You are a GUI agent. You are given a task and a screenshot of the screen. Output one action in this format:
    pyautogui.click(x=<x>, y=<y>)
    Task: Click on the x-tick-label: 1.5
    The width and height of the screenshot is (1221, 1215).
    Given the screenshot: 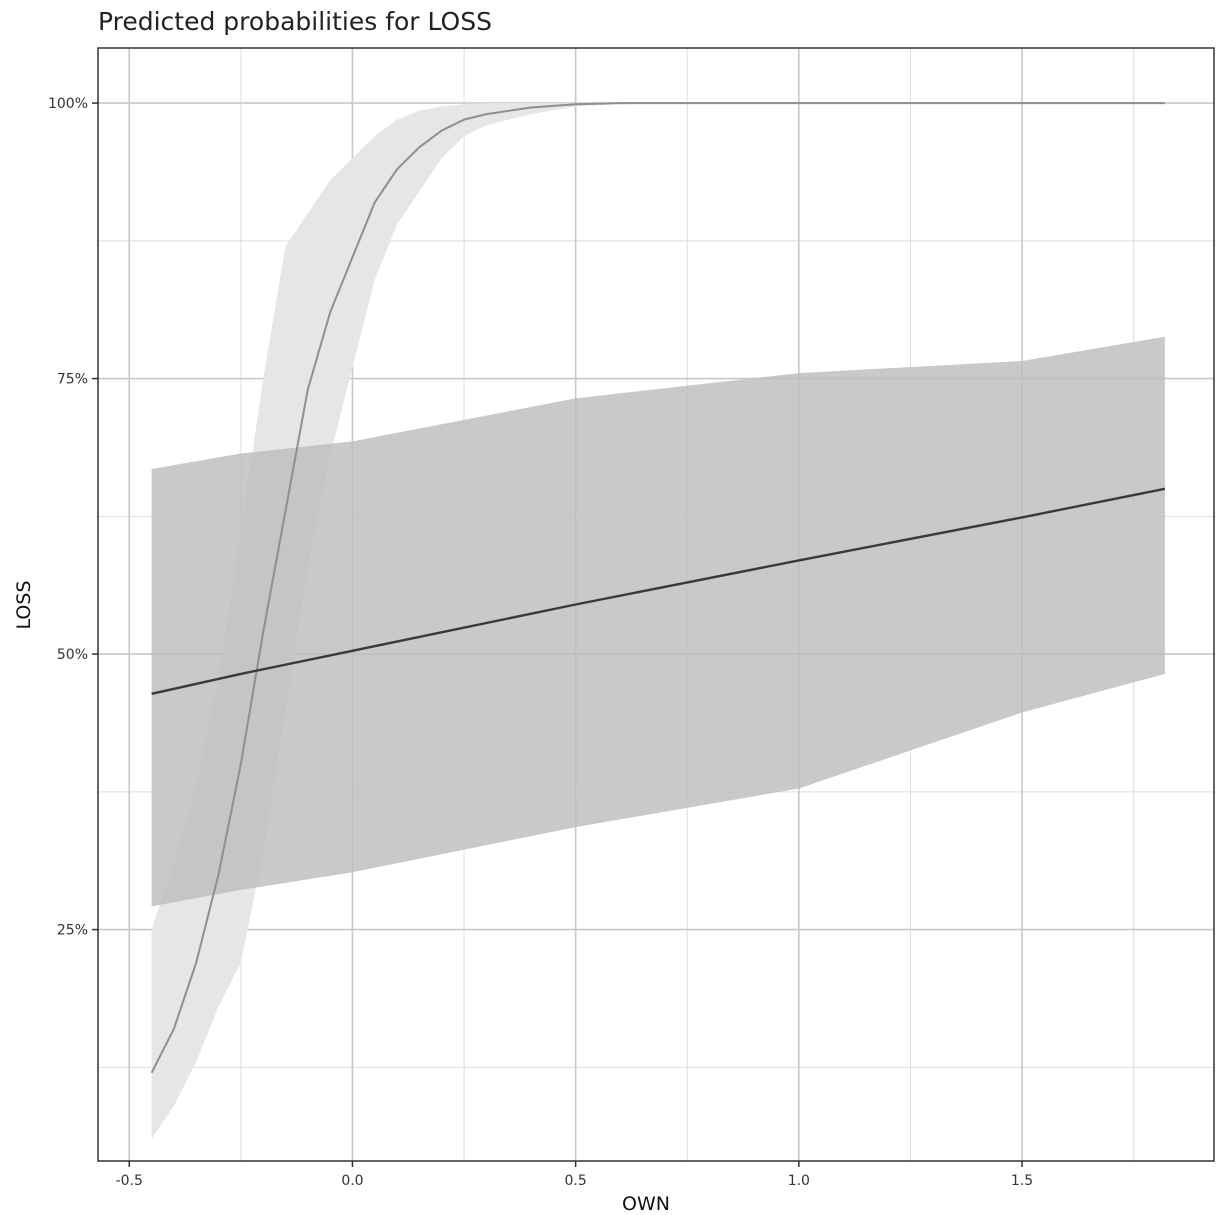 What is the action you would take?
    pyautogui.click(x=1022, y=1181)
    